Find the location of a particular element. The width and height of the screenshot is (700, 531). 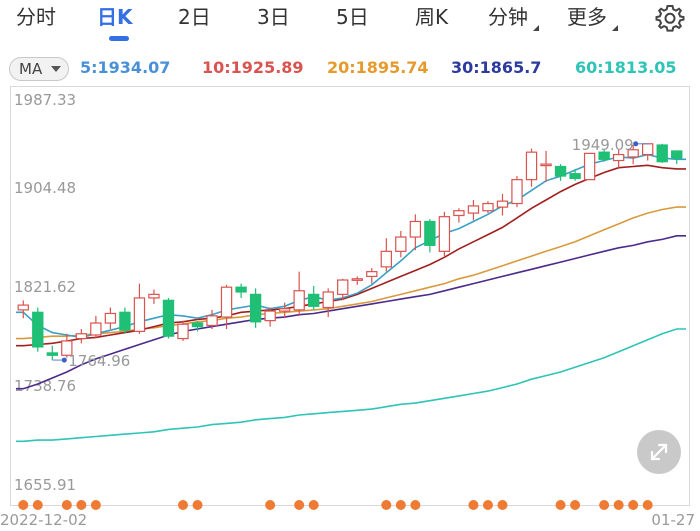

max-label: 1949.09 is located at coordinates (603, 145).